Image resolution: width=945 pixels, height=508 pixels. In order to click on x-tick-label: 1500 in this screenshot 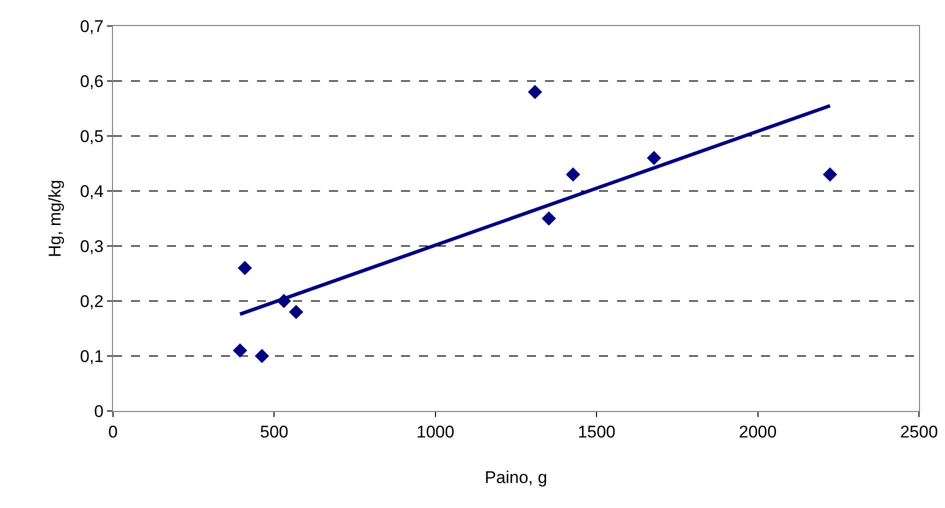, I will do `click(597, 432)`.